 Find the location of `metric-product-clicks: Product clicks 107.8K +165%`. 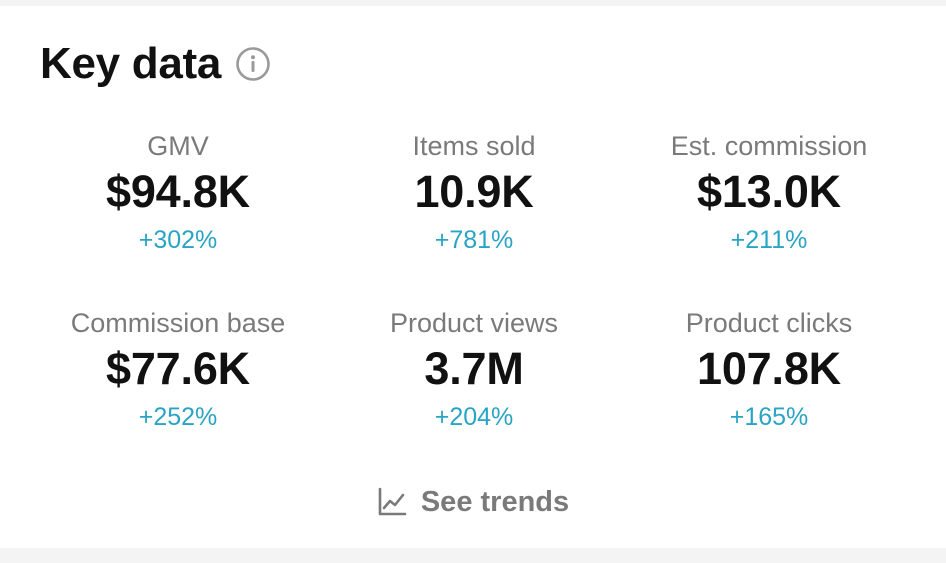

metric-product-clicks: Product clicks 107.8K +165% is located at coordinates (769, 391).